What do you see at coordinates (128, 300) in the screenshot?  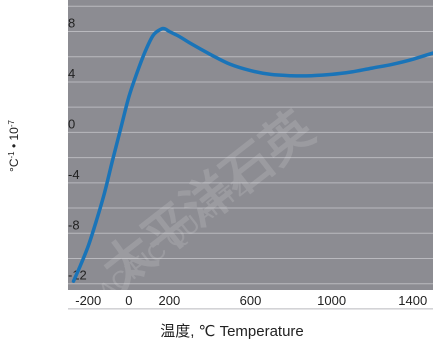 I see `x-tick-label: 0` at bounding box center [128, 300].